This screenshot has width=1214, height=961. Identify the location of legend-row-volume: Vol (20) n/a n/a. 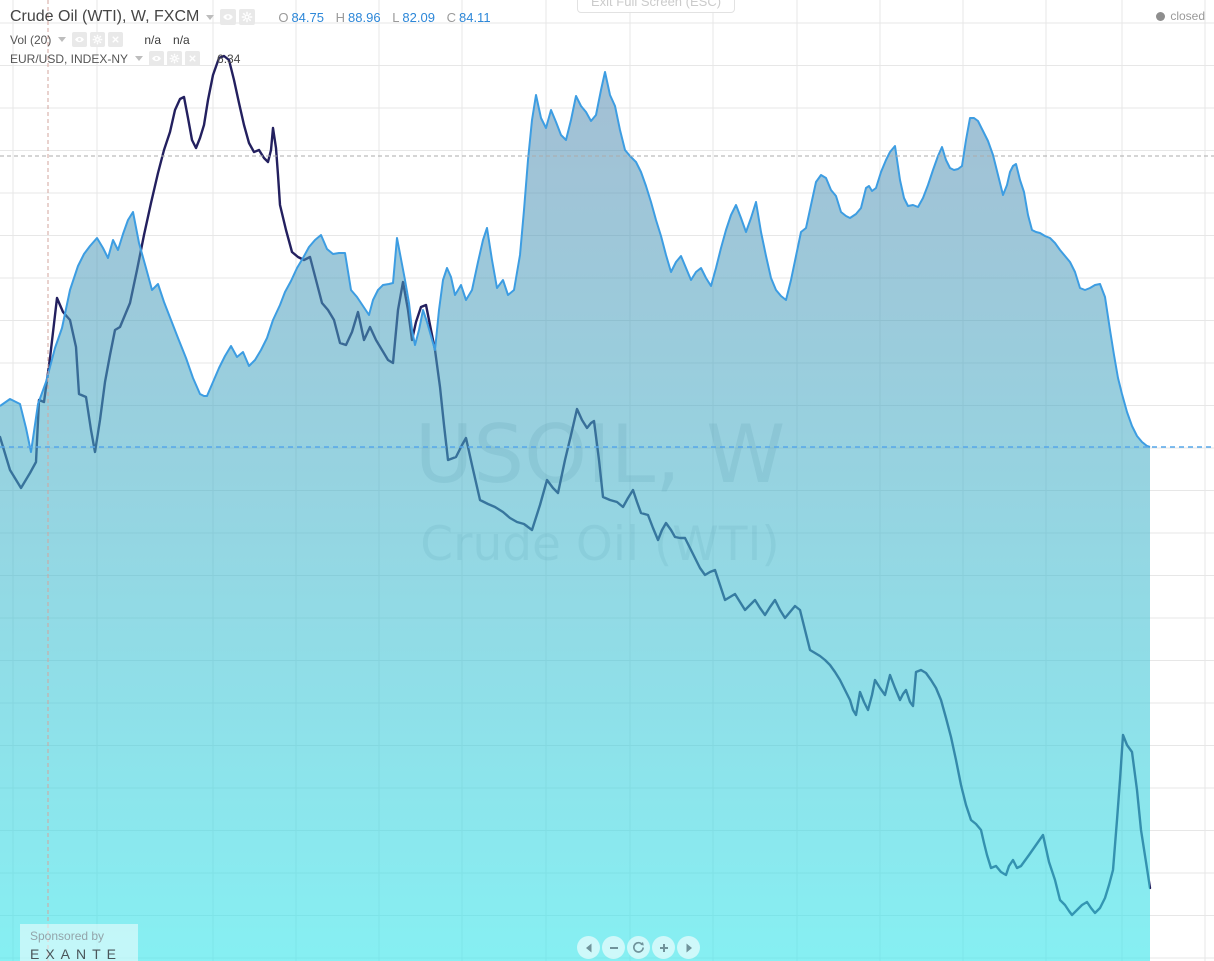
(250, 39).